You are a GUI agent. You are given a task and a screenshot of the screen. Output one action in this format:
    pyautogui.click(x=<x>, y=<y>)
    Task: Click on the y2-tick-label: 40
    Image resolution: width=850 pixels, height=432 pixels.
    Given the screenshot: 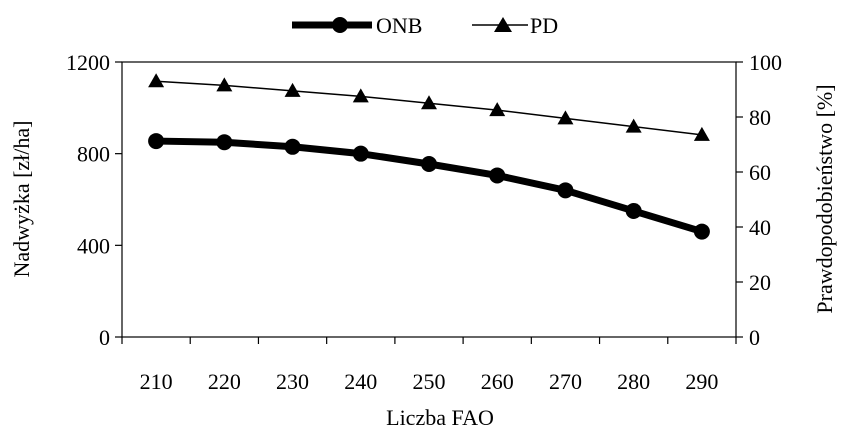 What is the action you would take?
    pyautogui.click(x=760, y=227)
    